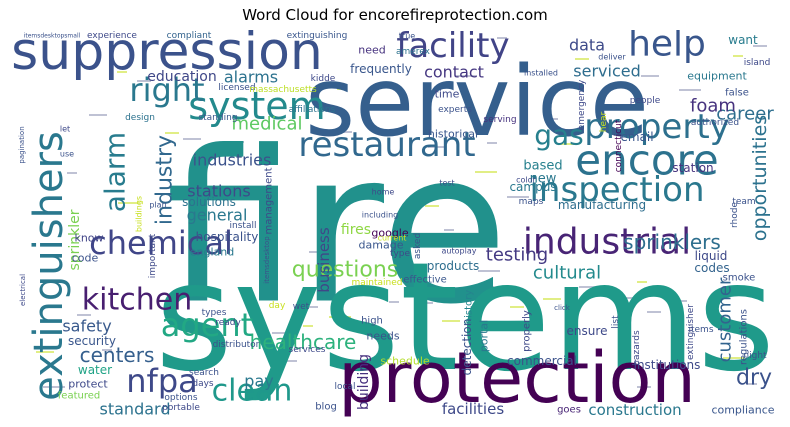 The height and width of the screenshot is (427, 790). Describe the element at coordinates (499, 120) in the screenshot. I see `word-serving: serving` at that location.